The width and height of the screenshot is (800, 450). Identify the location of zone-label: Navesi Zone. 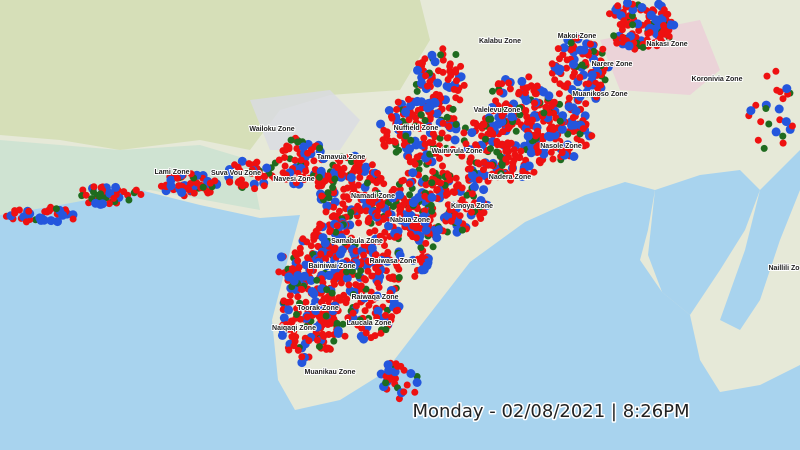
(293, 179).